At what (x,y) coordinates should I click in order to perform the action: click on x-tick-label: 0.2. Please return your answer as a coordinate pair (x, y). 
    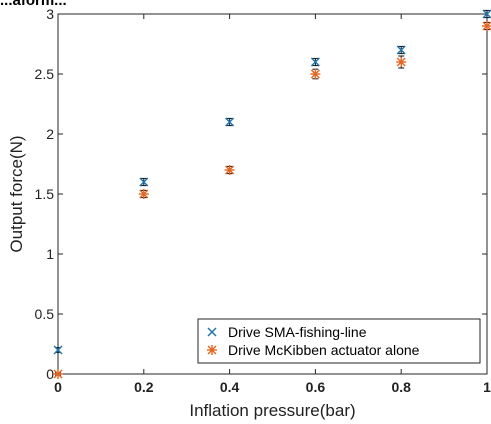
    Looking at the image, I should click on (144, 387).